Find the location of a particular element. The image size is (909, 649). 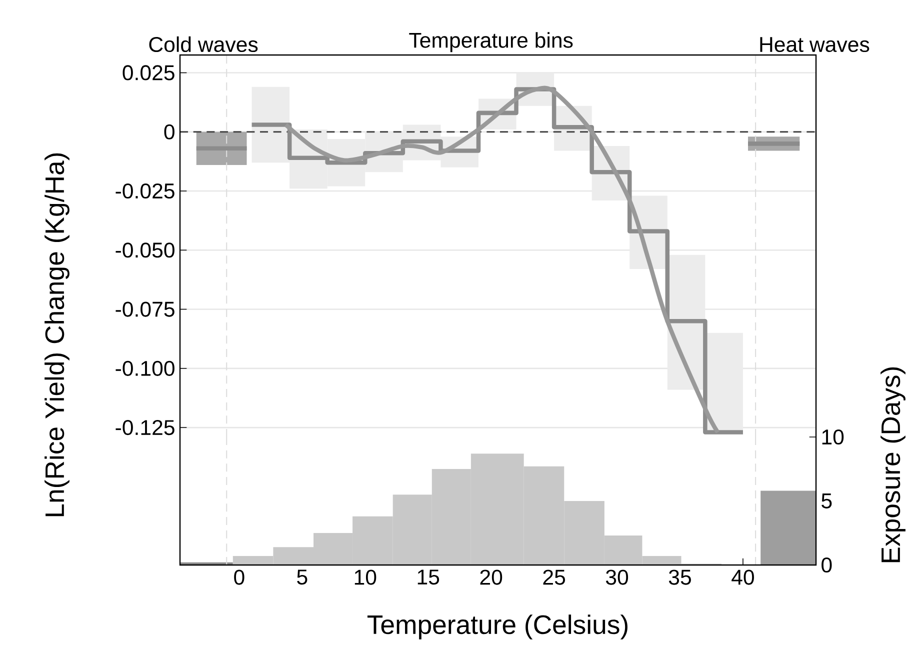

x-axis-title: Temperature (Celsius) is located at coordinates (497, 627).